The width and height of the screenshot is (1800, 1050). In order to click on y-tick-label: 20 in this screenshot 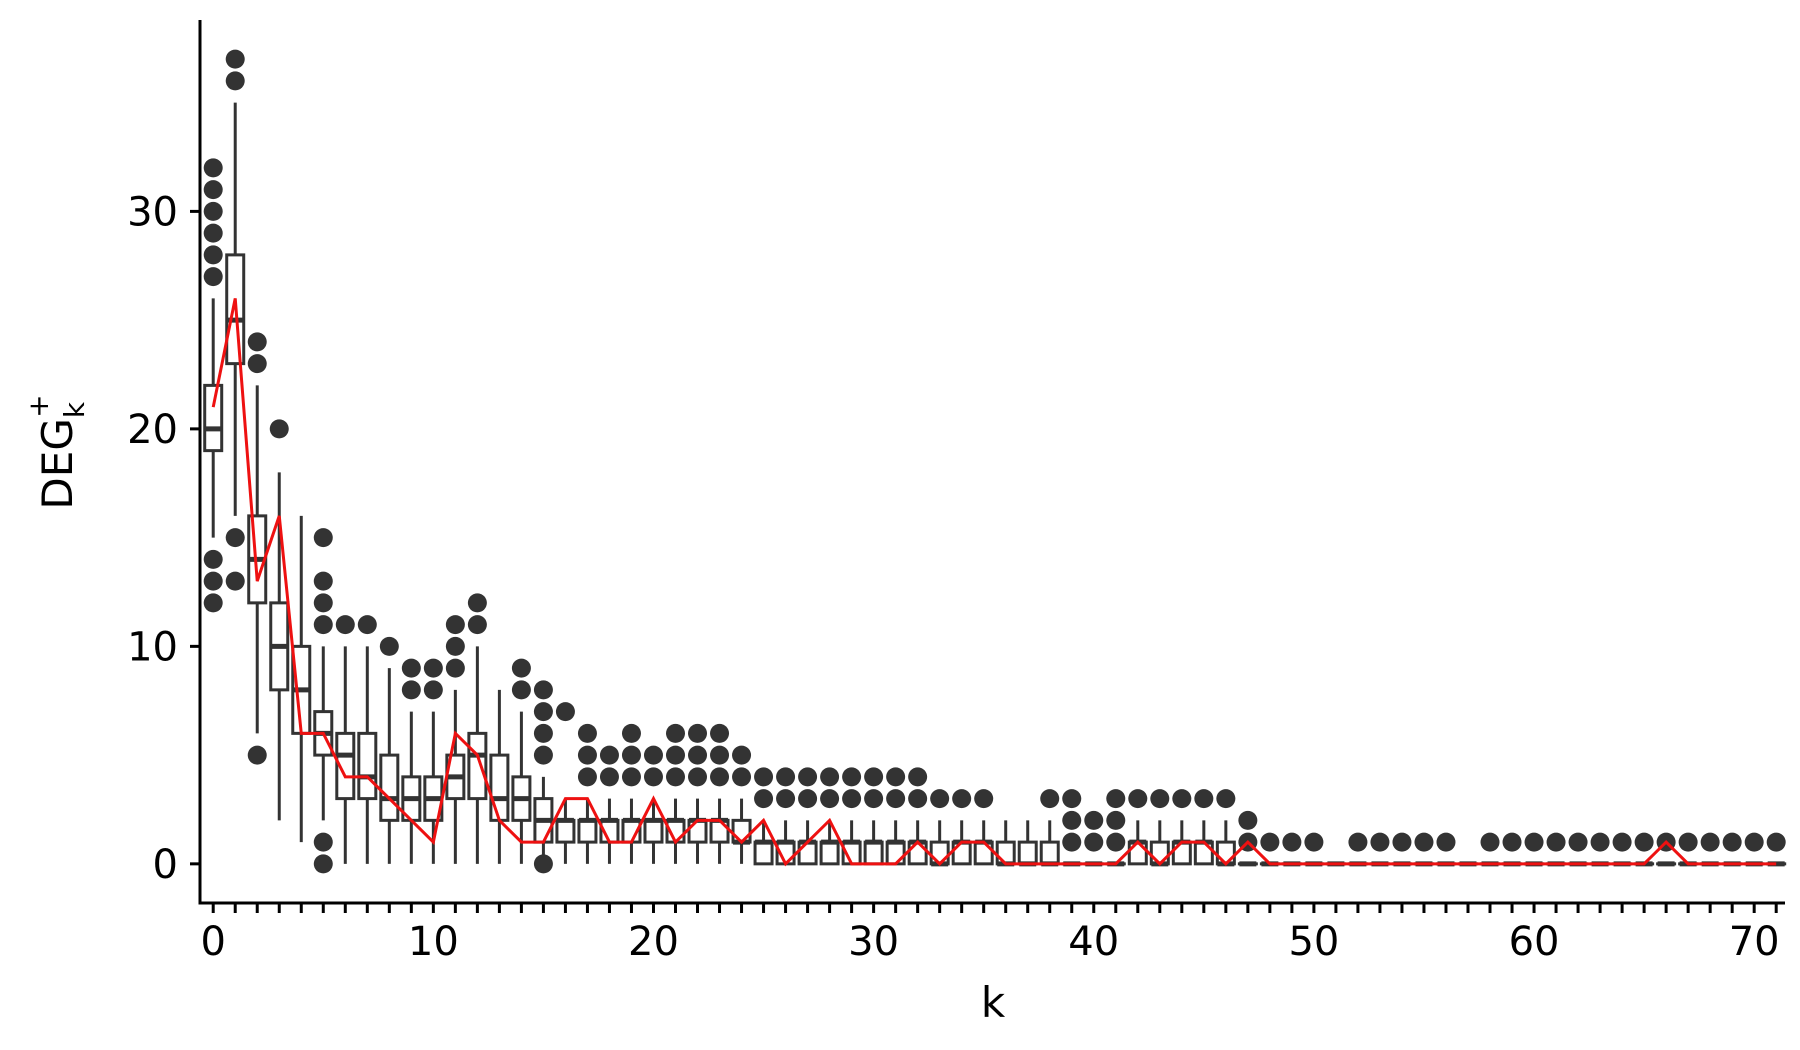, I will do `click(152, 430)`.